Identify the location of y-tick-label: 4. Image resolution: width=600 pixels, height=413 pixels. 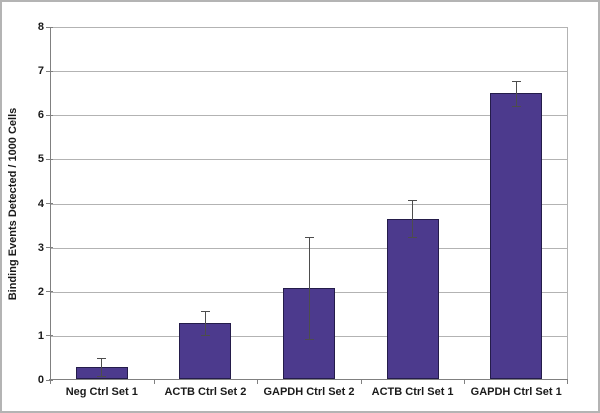
(40, 203).